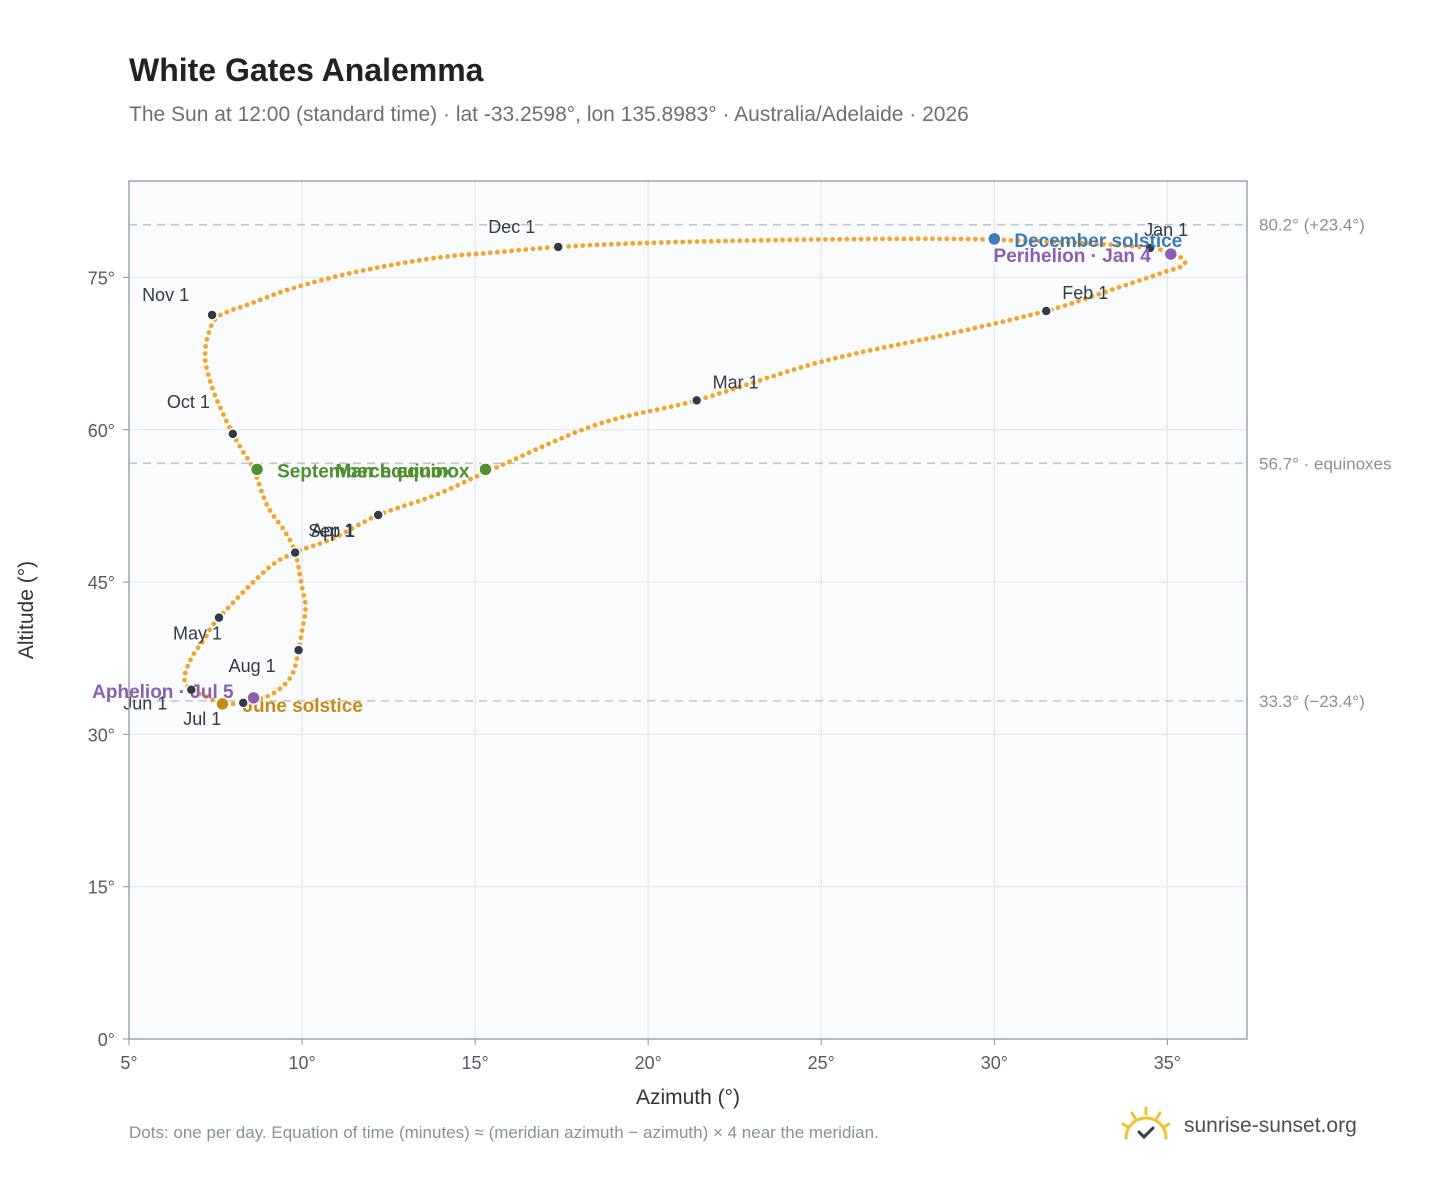 Image resolution: width=1448 pixels, height=1188 pixels. What do you see at coordinates (1270, 1125) in the screenshot?
I see `brand-name: sunrise-sunset.org` at bounding box center [1270, 1125].